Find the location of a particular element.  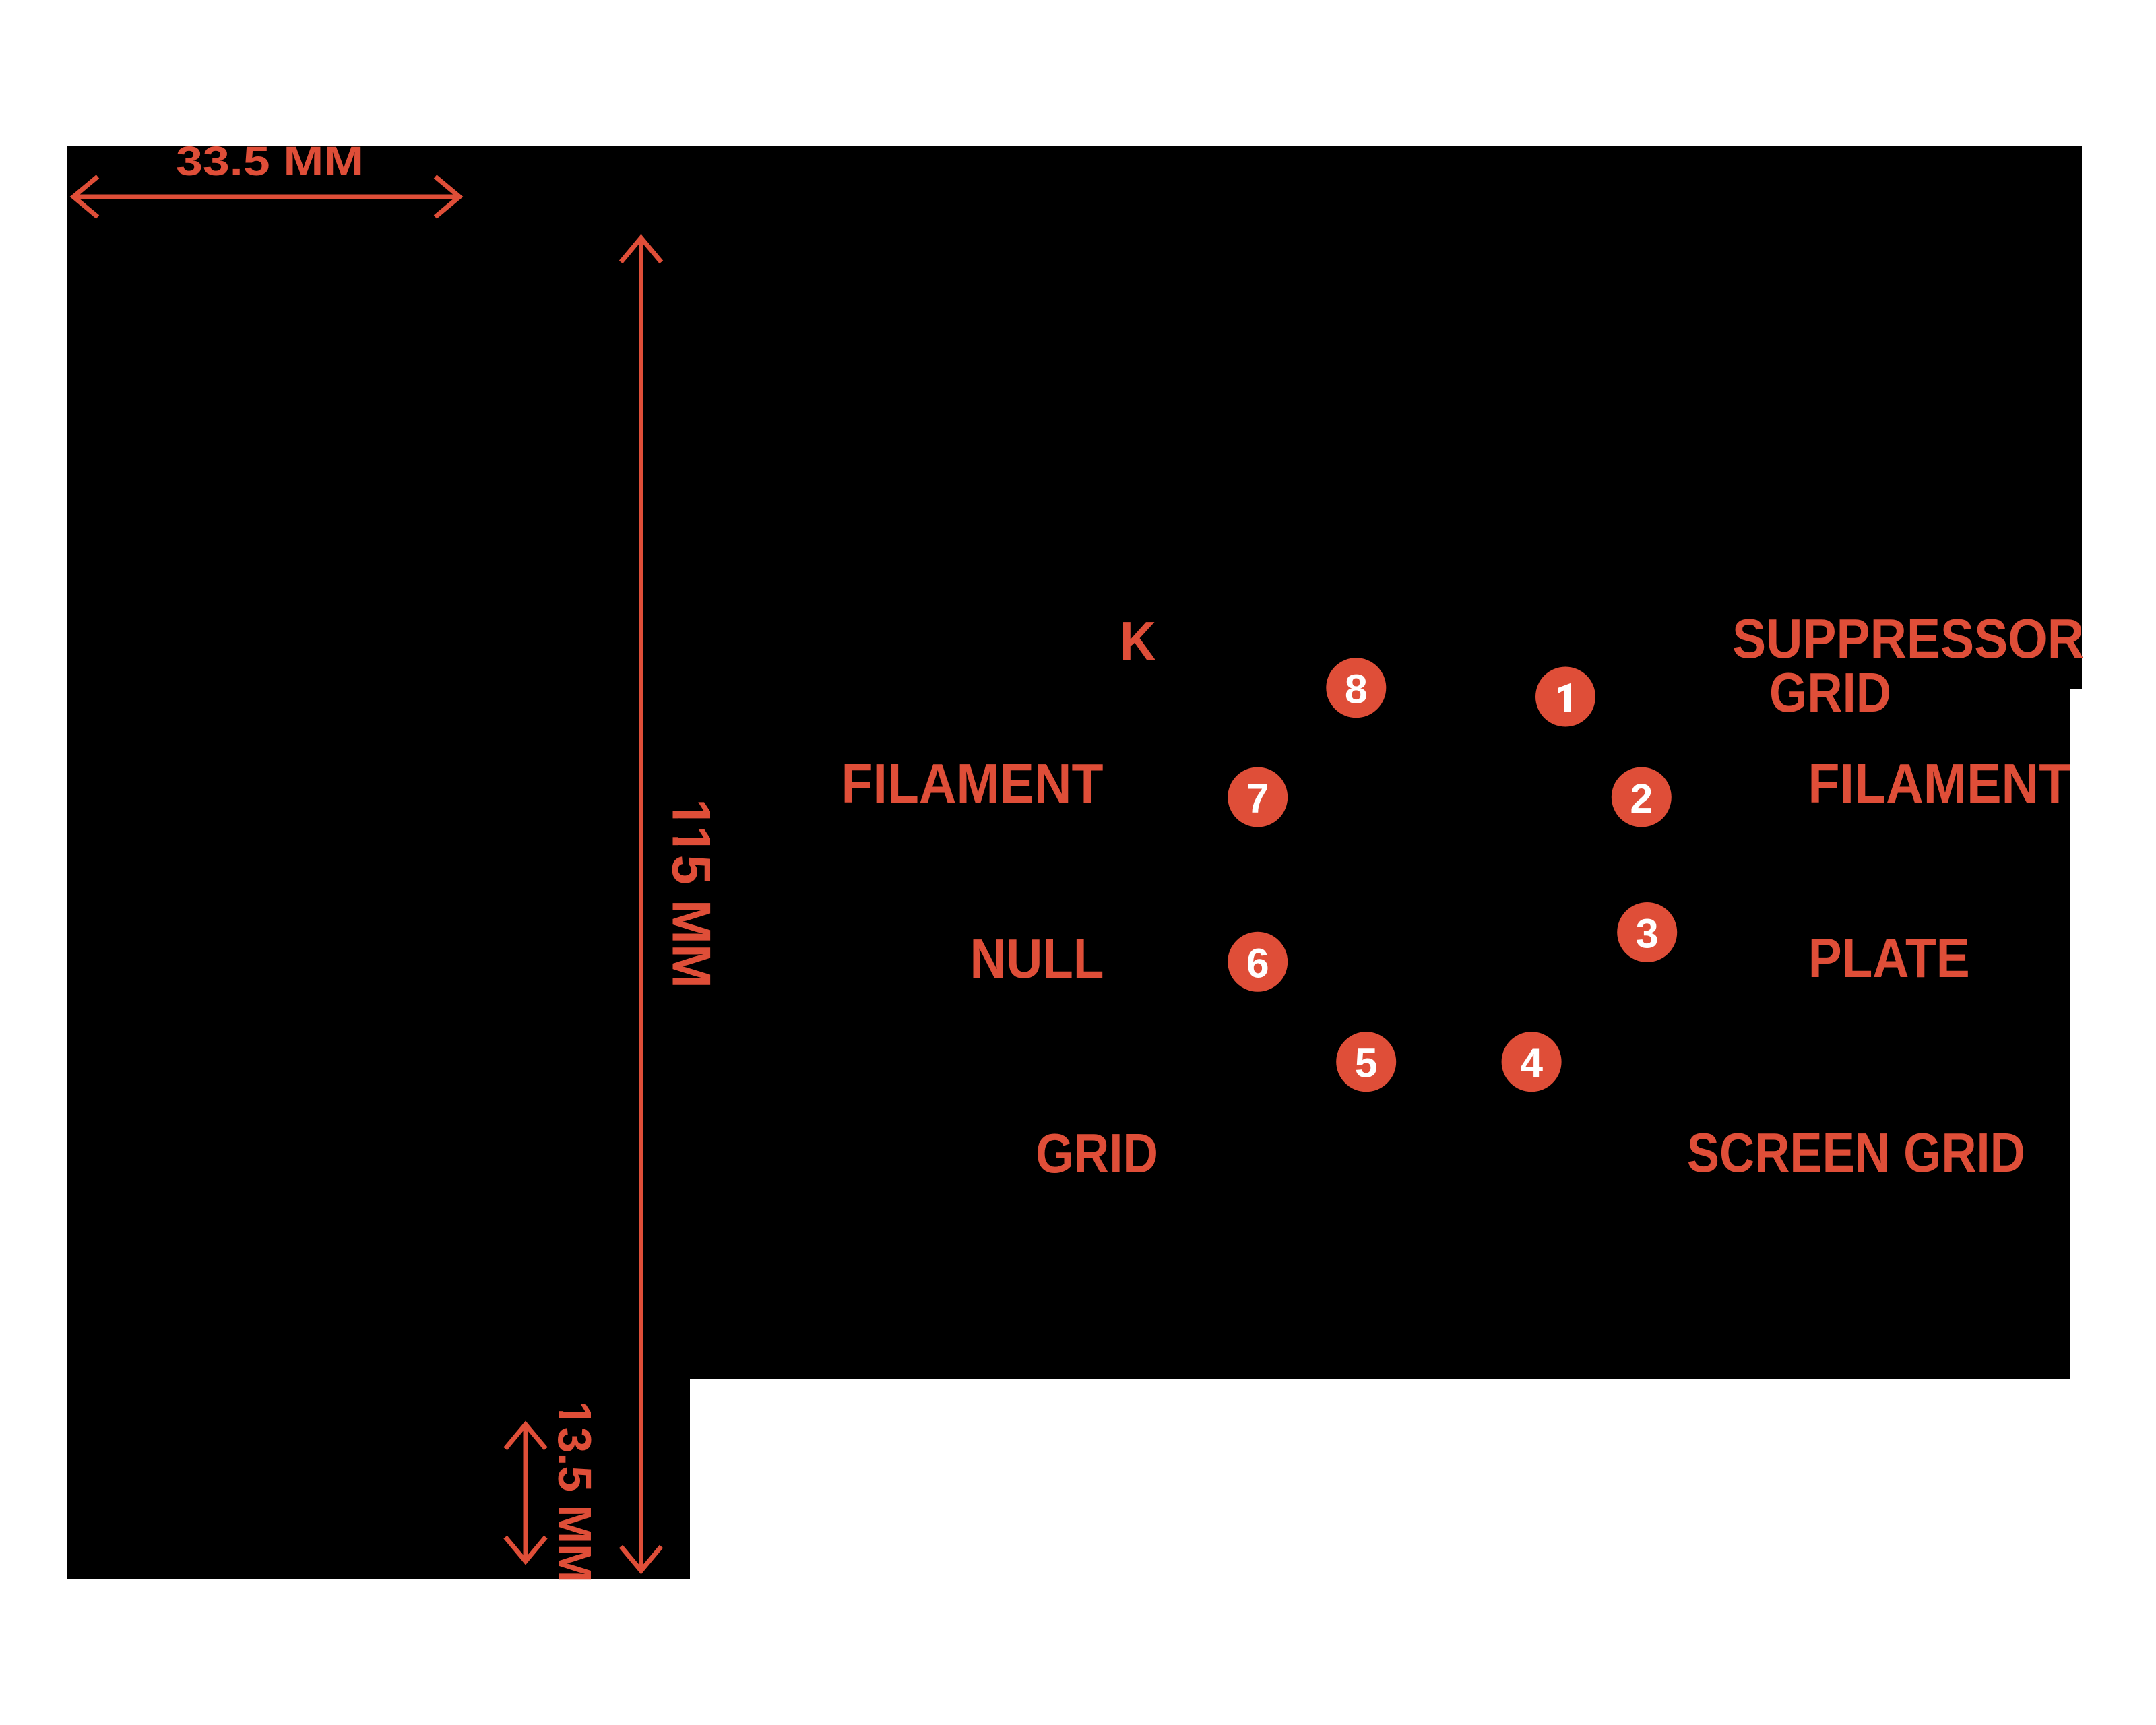

svg-text: 8 is located at coordinates (1356, 689).